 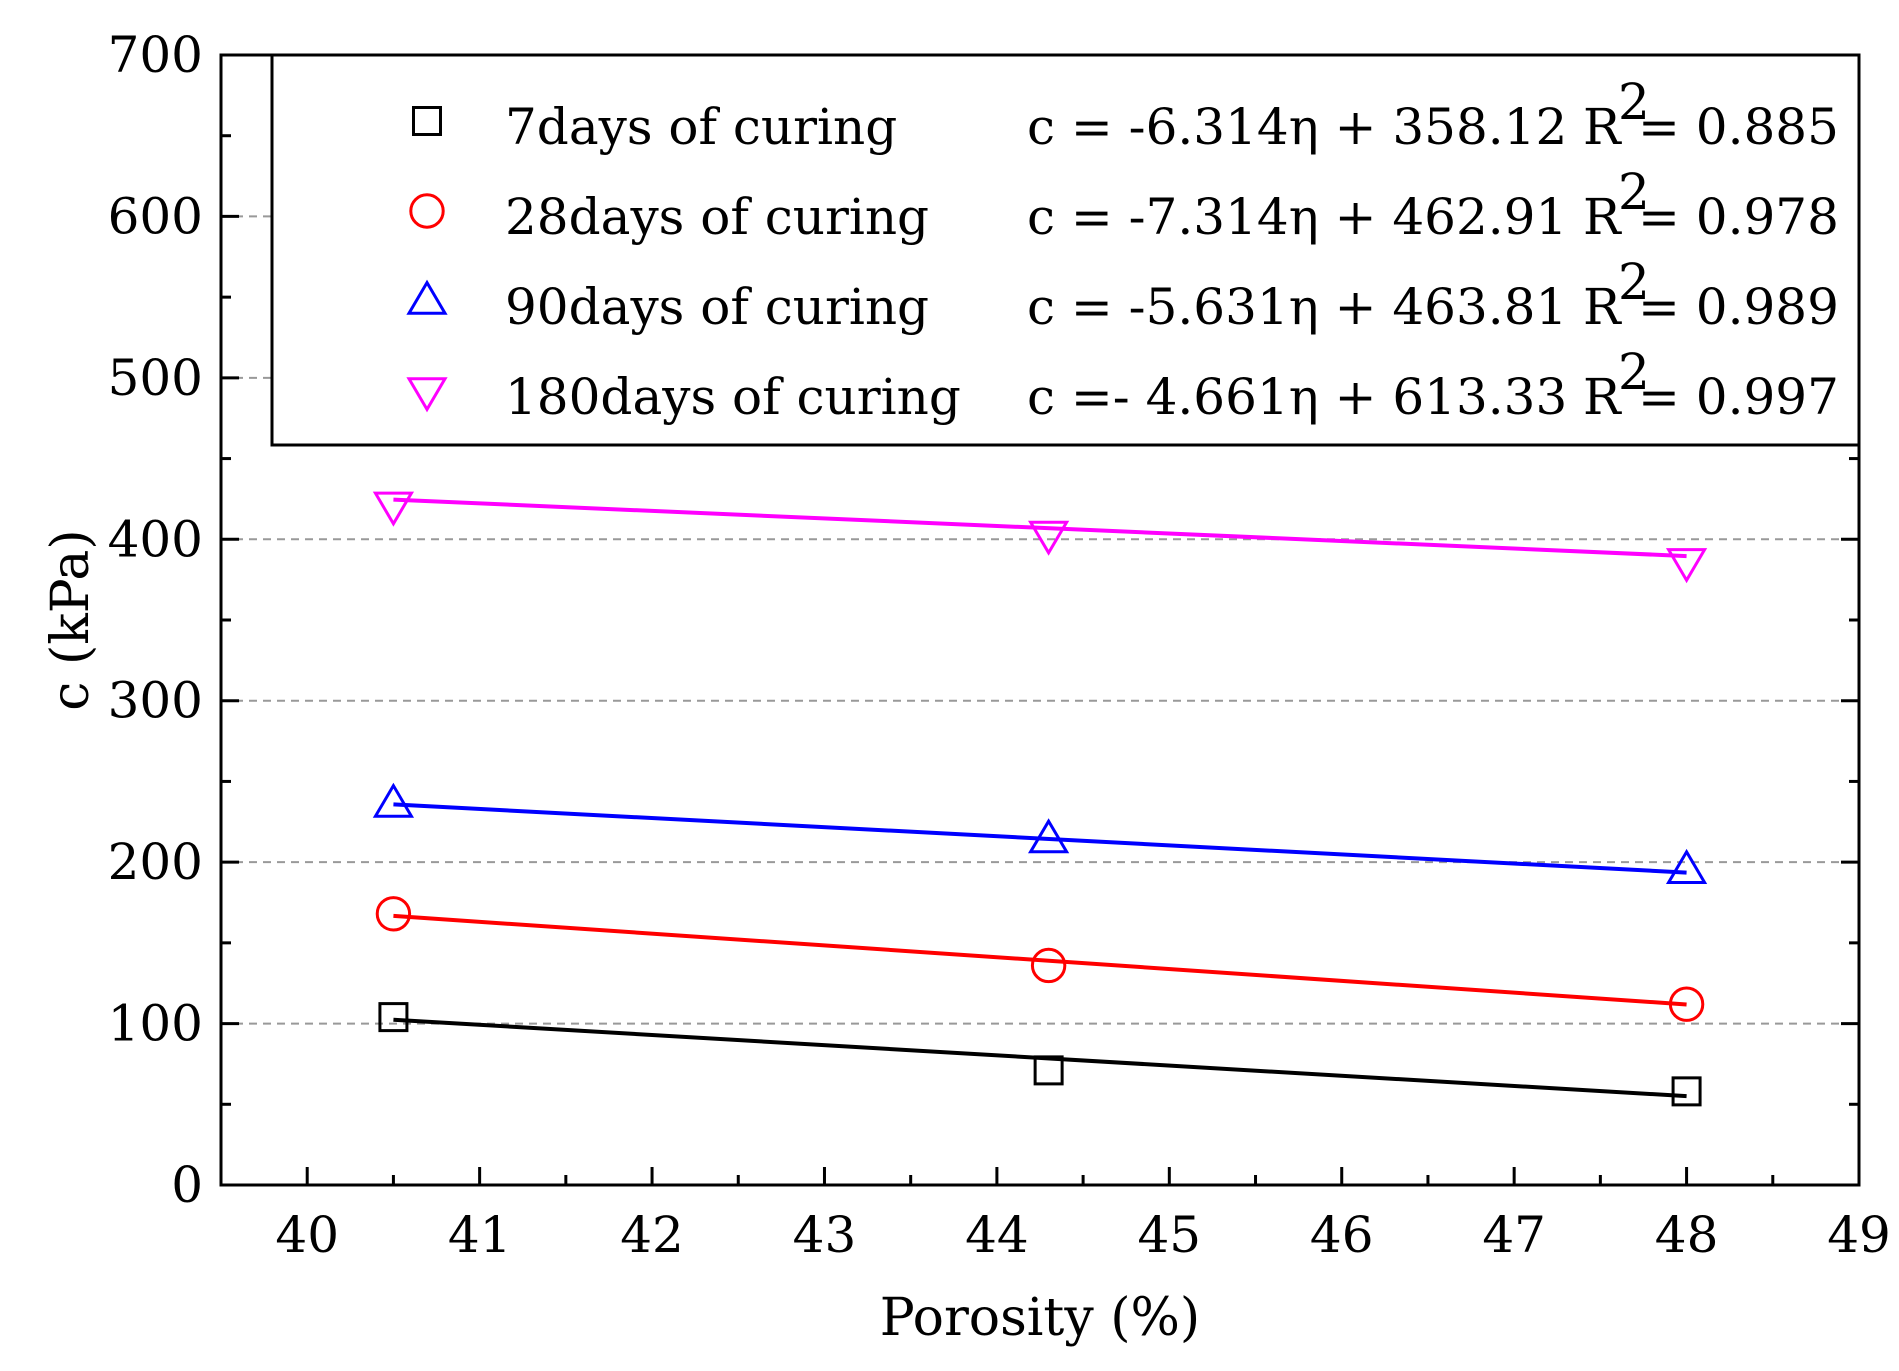 I want to click on y-tick-label: 500, so click(x=155, y=378).